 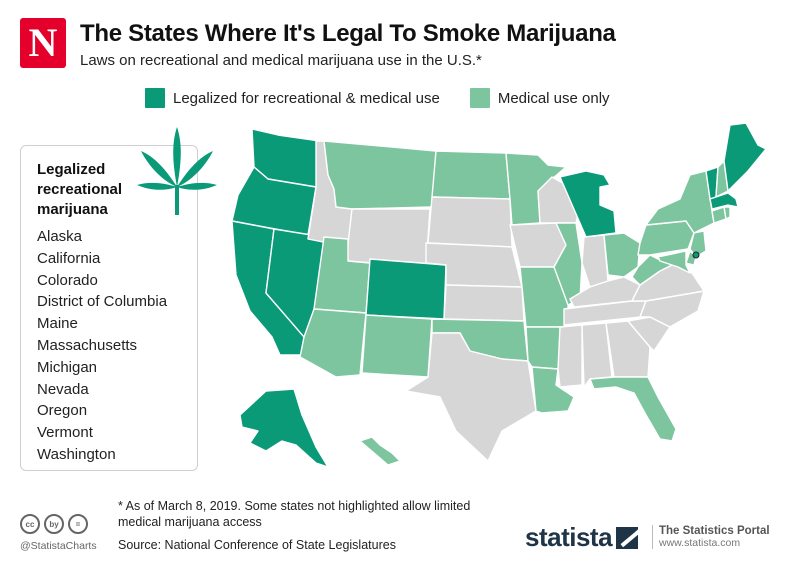 I want to click on recreational-state-item: California, so click(x=69, y=258).